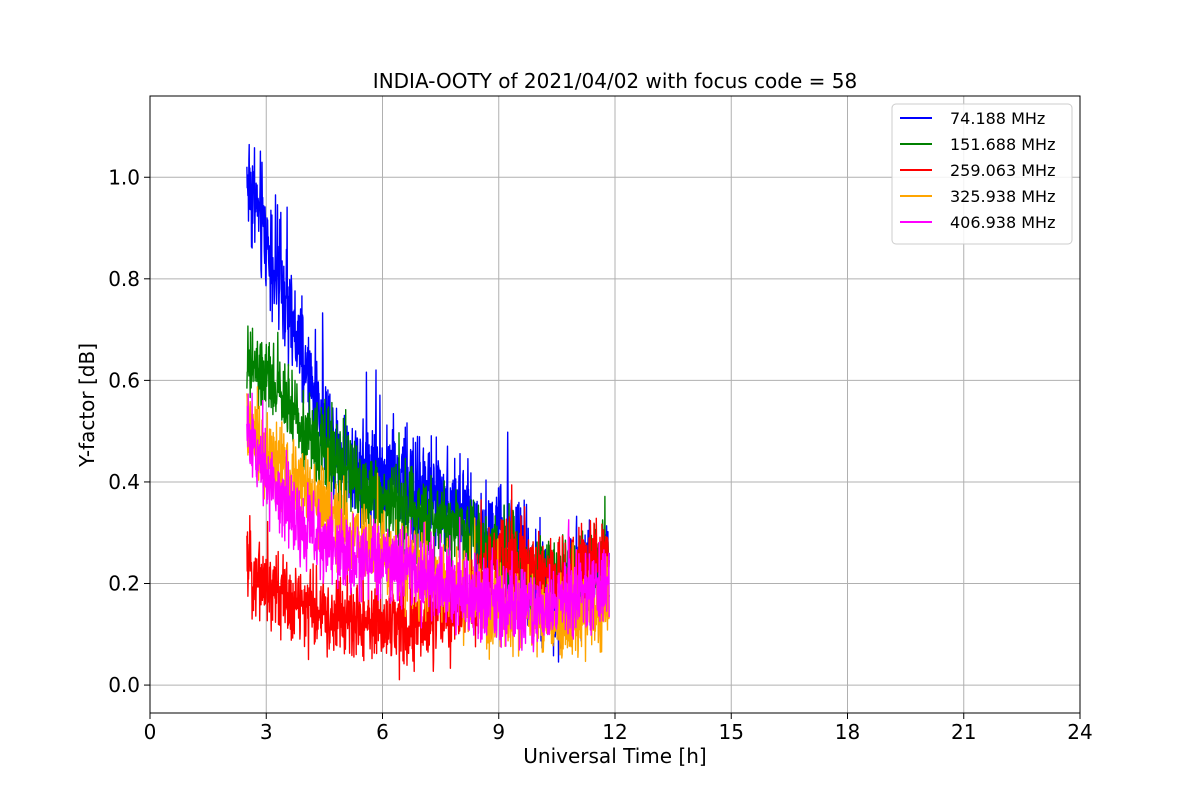 The image size is (1200, 800). Describe the element at coordinates (614, 756) in the screenshot. I see `x-axis-label: Universal Time [h]` at that location.